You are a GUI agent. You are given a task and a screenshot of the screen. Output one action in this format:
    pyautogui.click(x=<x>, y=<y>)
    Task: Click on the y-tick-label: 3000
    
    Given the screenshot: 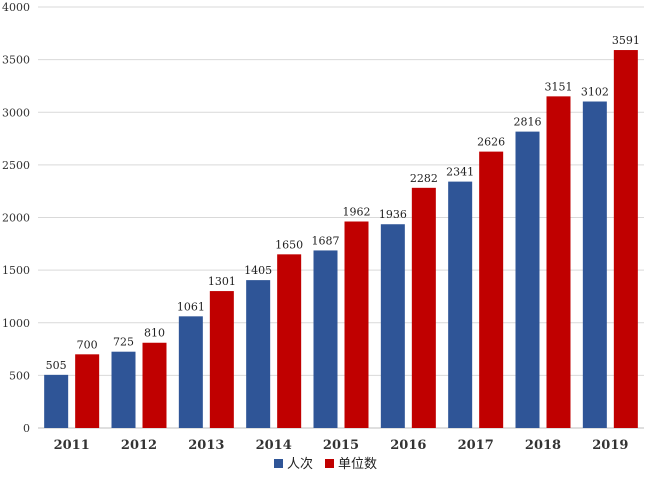 What is the action you would take?
    pyautogui.click(x=16, y=112)
    